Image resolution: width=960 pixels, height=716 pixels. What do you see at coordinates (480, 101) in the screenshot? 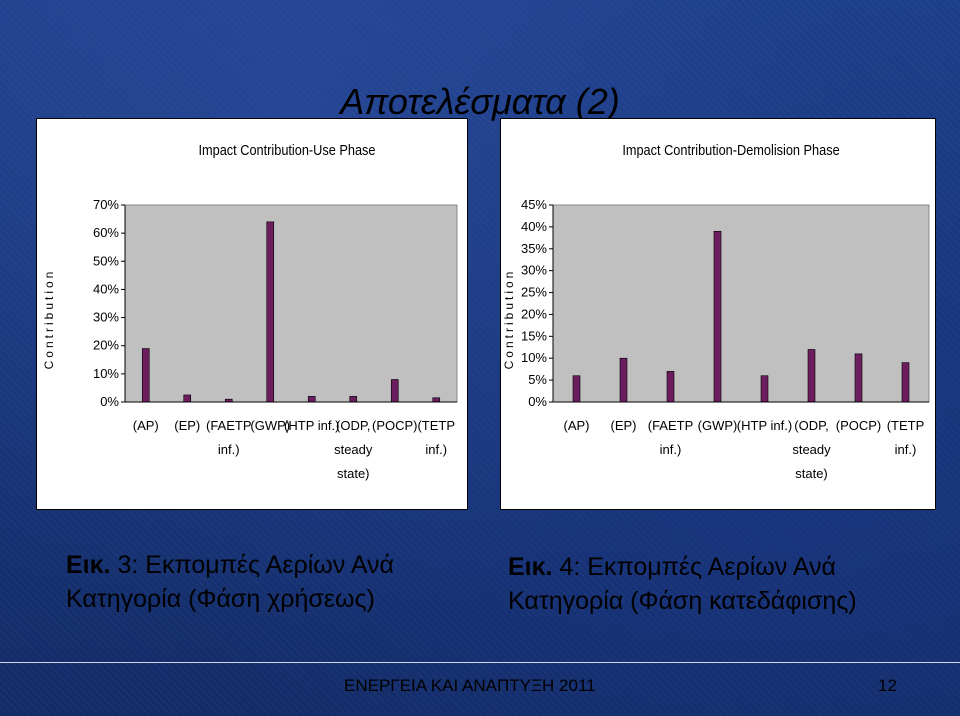
I see `slide-title: Αποτελέσματα (2)` at bounding box center [480, 101].